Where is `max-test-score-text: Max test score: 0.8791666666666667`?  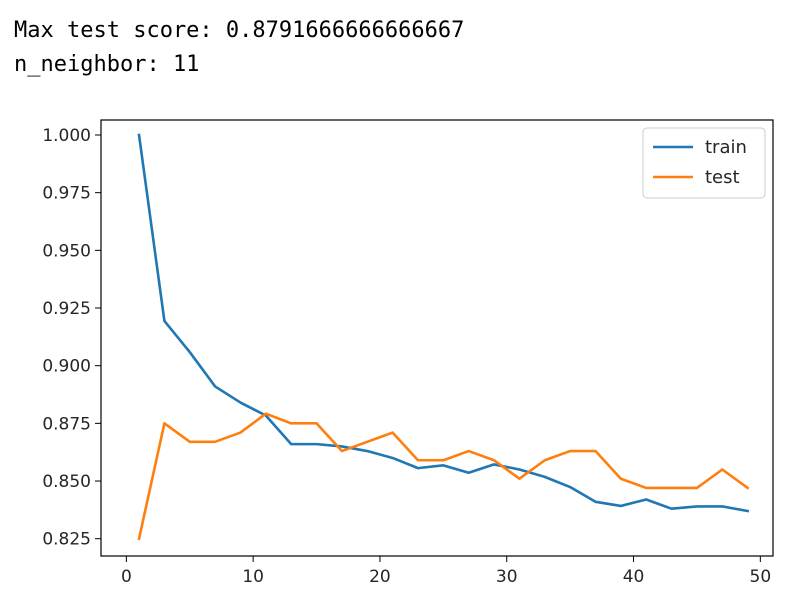
max-test-score-text: Max test score: 0.8791666666666667 is located at coordinates (239, 30).